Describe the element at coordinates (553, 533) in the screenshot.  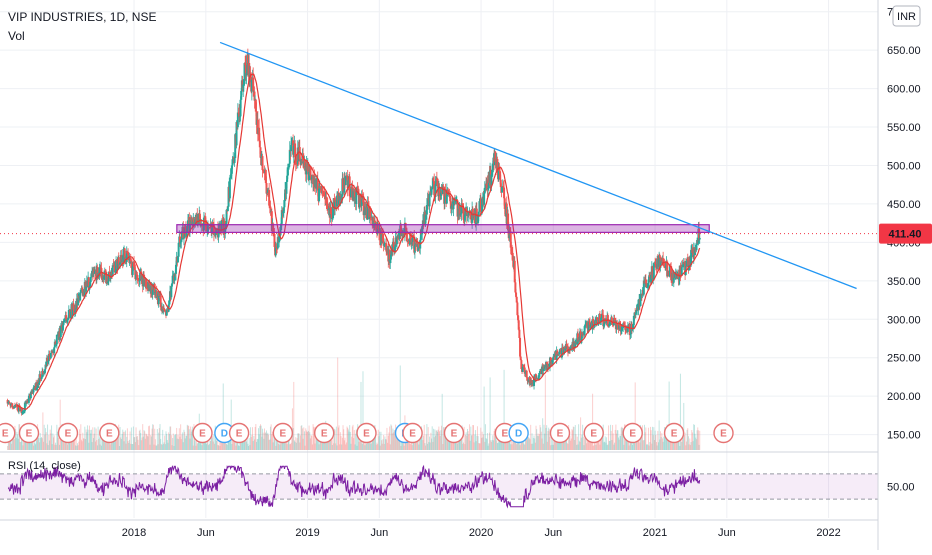
I see `x-tick-label: Jun` at that location.